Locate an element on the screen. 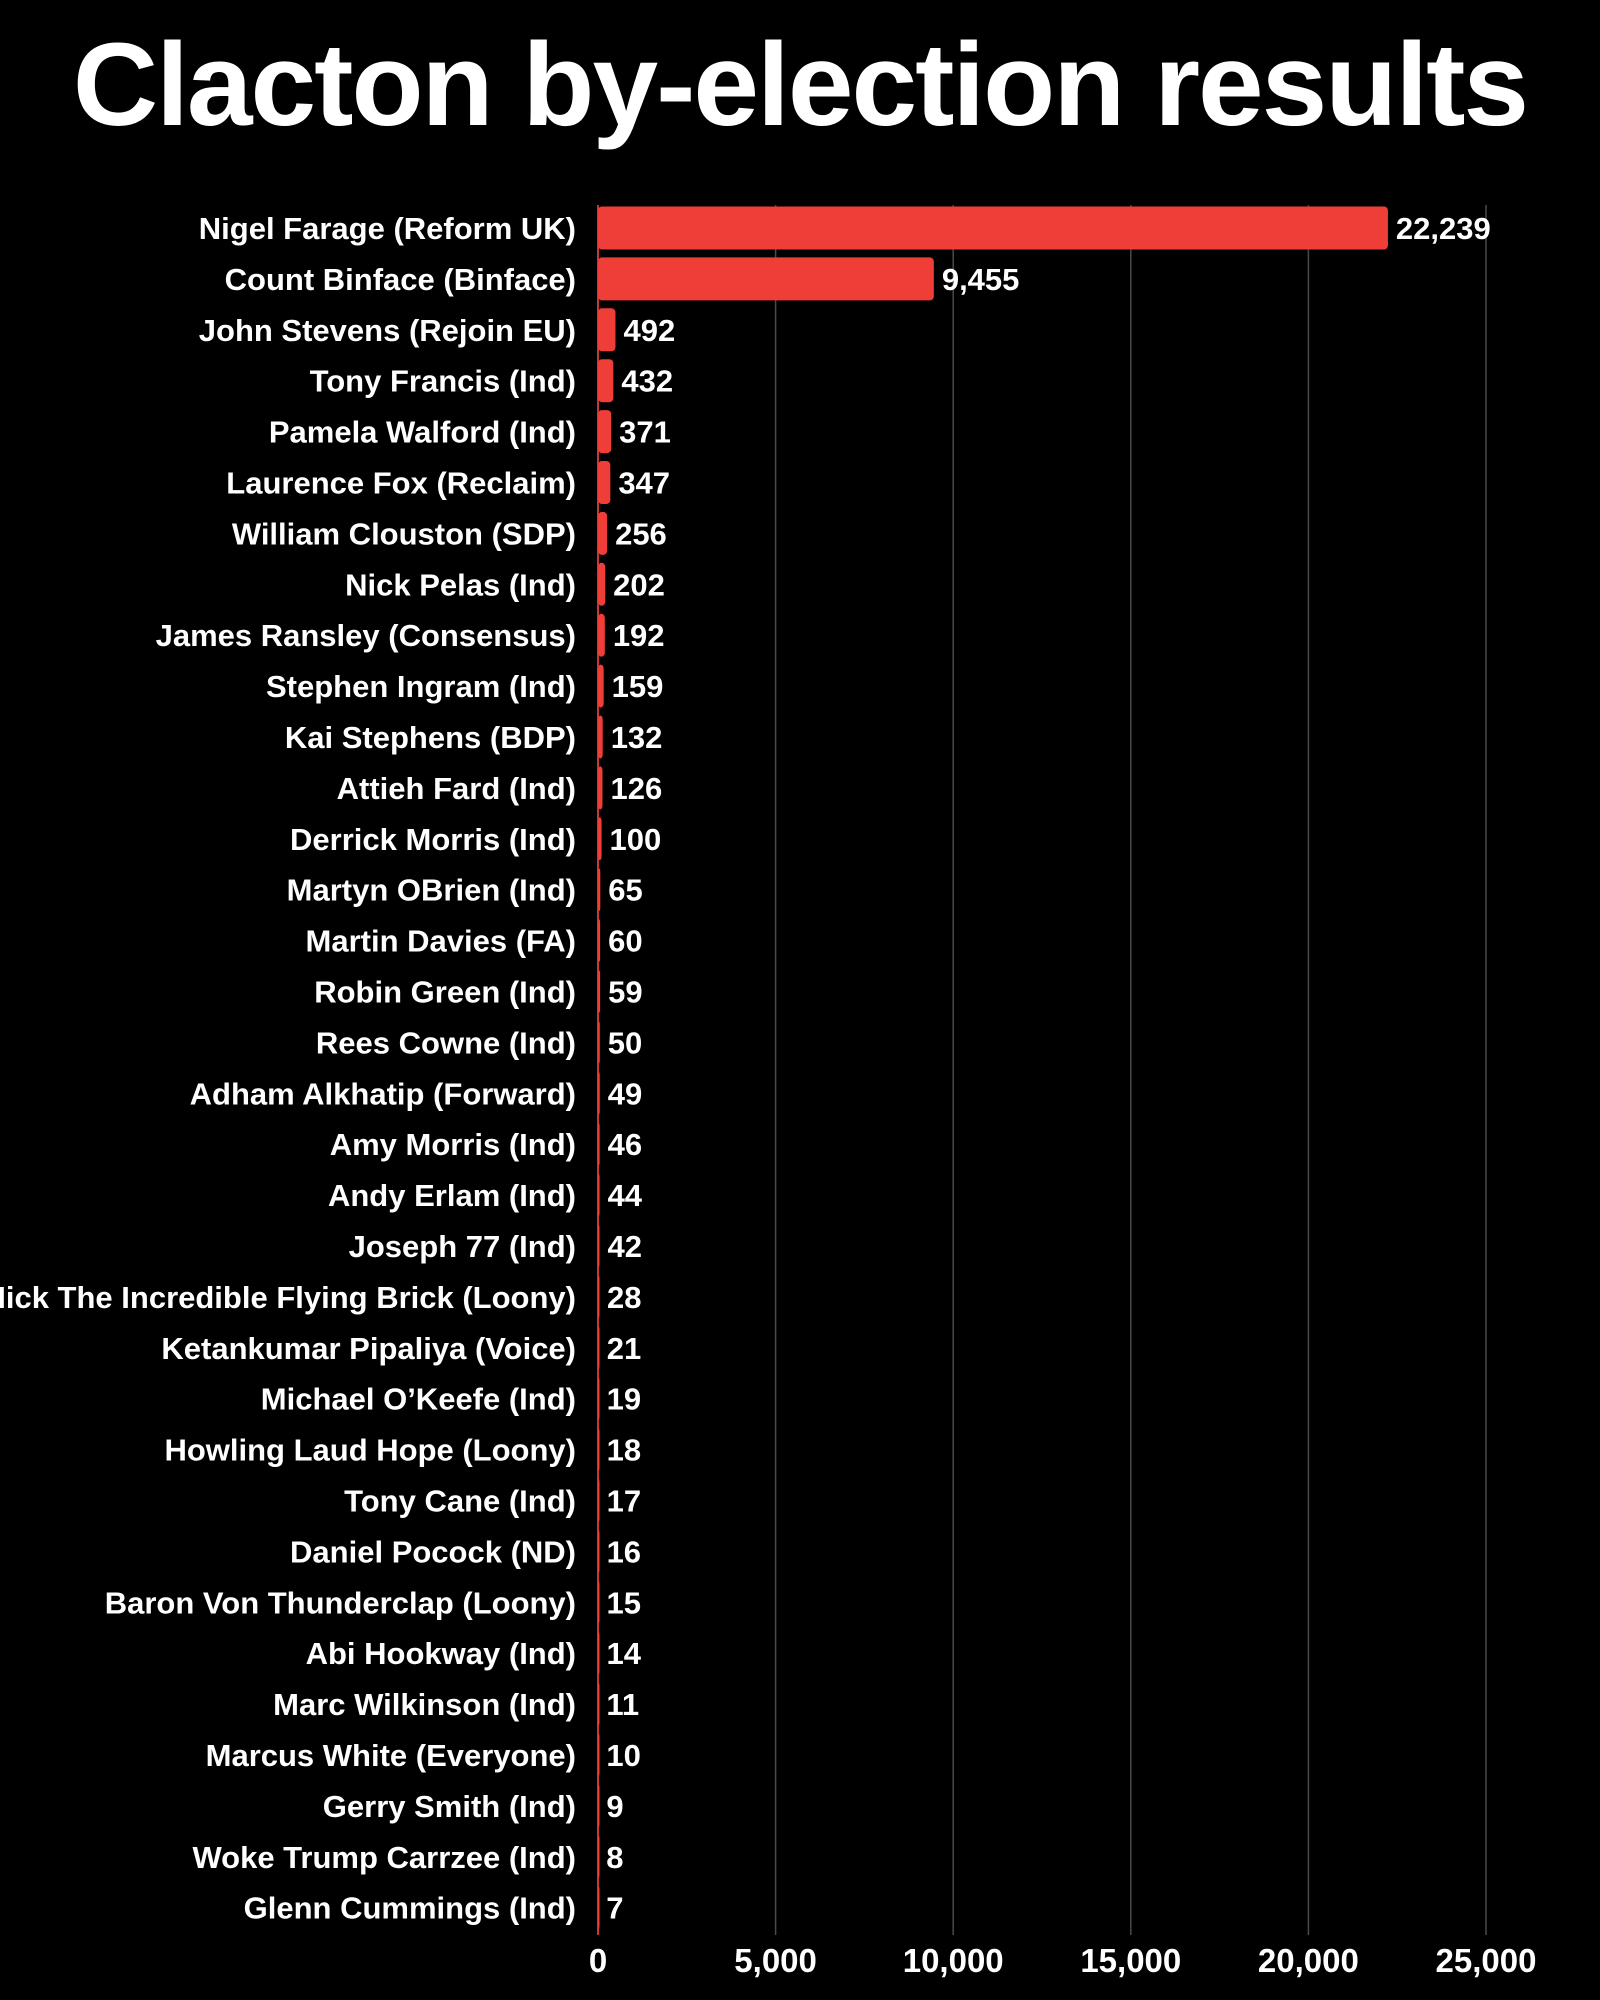 This screenshot has height=2000, width=1600. category-label: Glenn Cummings (Ind) is located at coordinates (410, 1908).